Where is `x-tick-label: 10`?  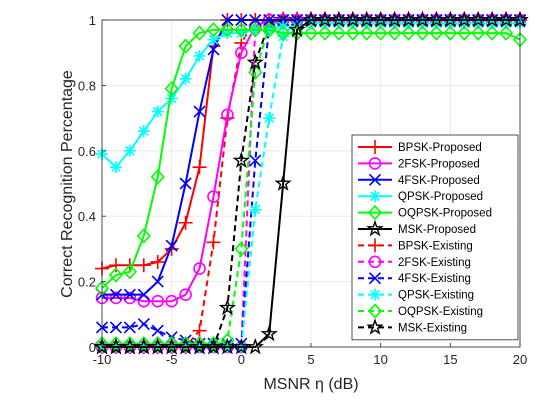
x-tick-label: 10 is located at coordinates (380, 359).